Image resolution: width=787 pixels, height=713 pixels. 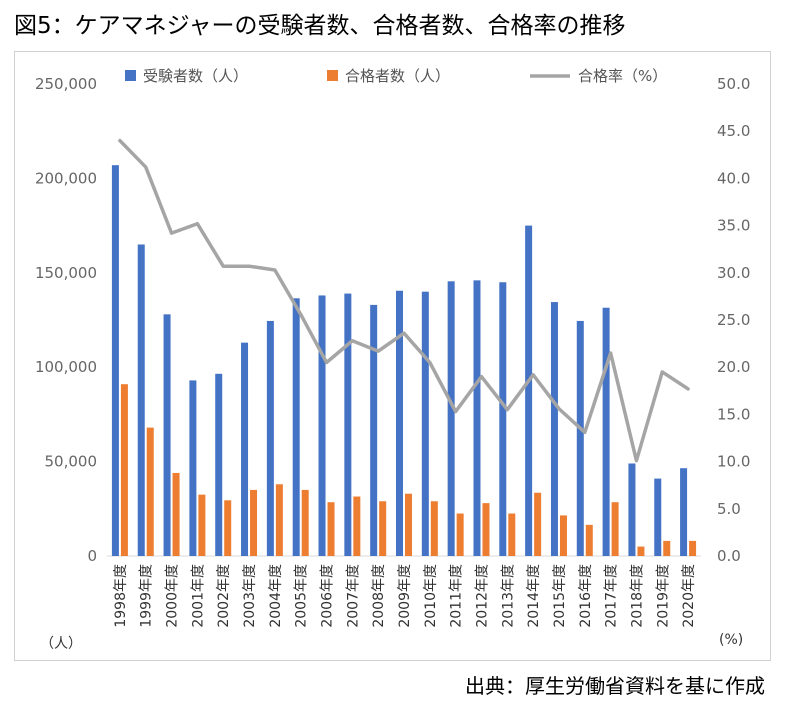 What do you see at coordinates (733, 320) in the screenshot?
I see `y-right-tick-label: 25.0` at bounding box center [733, 320].